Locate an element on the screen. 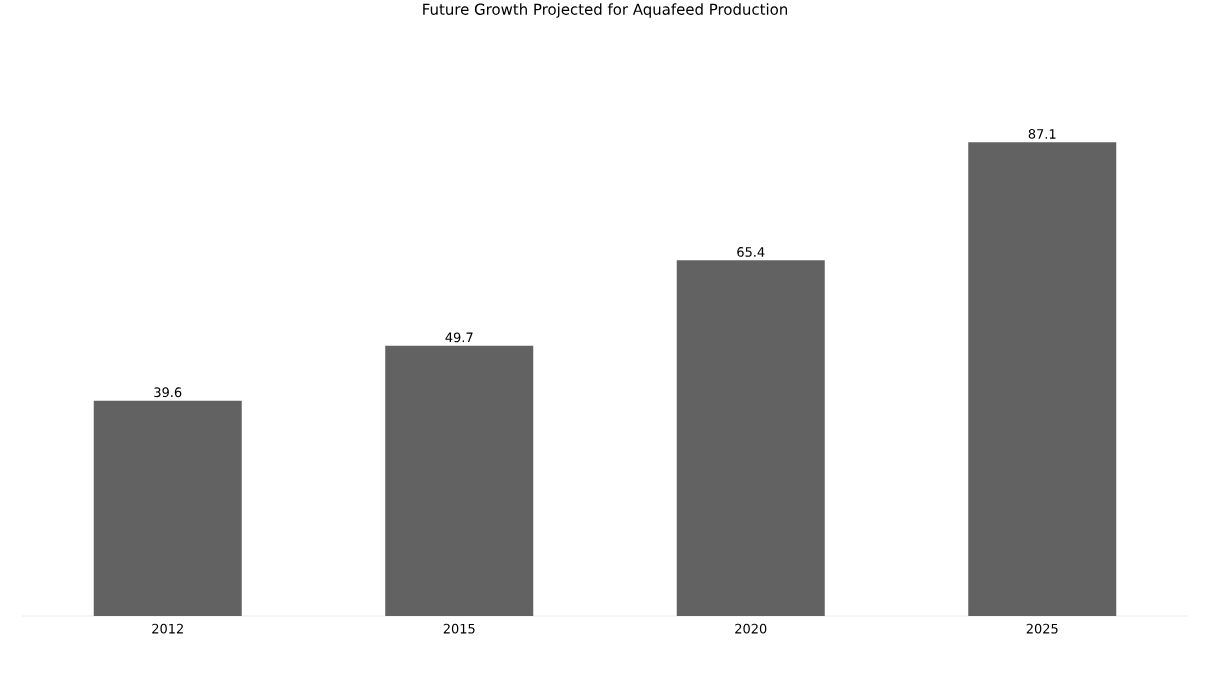 The height and width of the screenshot is (686, 1210). x-tick-label: 2020 is located at coordinates (751, 628).